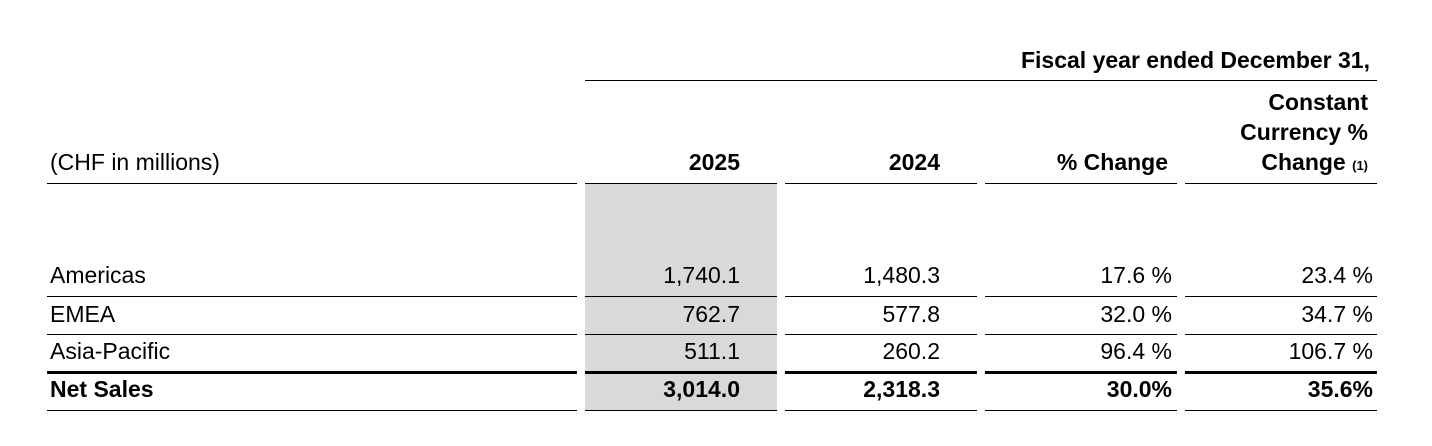 This screenshot has width=1432, height=446. I want to click on cell-value: 2,318.3, so click(901, 389).